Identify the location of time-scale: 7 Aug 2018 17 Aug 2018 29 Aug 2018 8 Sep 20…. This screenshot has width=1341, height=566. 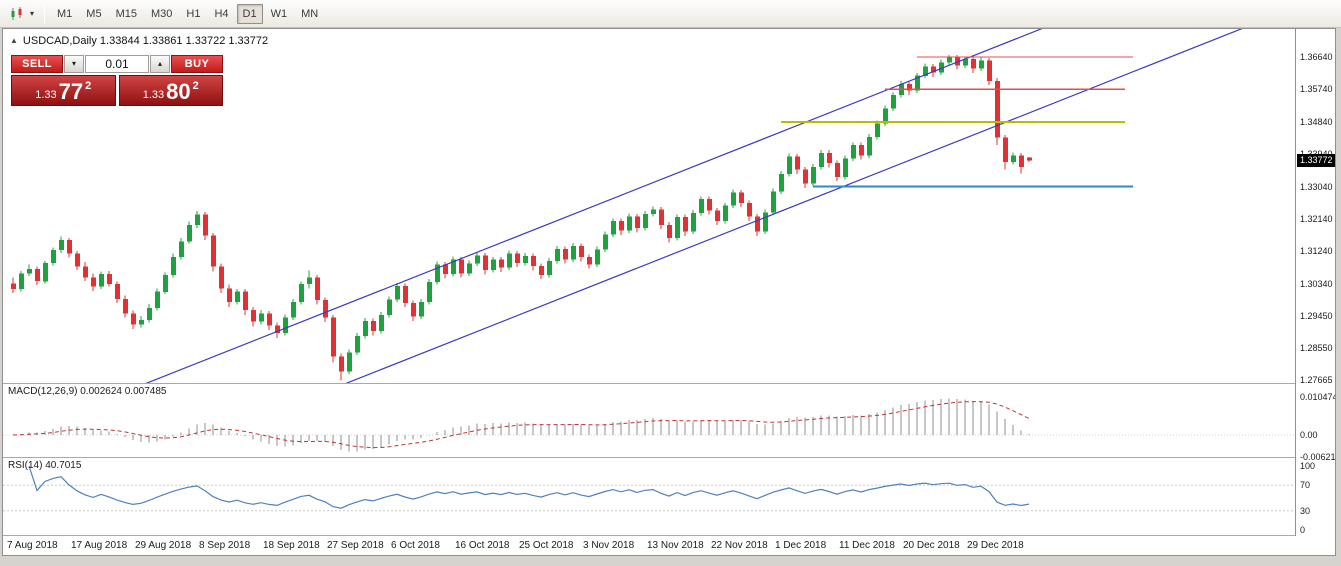
(649, 545).